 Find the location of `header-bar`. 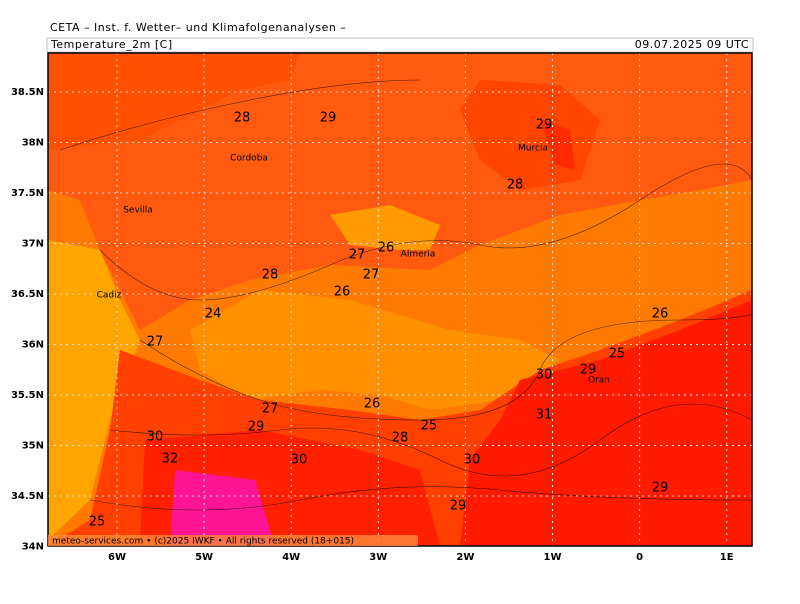

header-bar is located at coordinates (400, 45).